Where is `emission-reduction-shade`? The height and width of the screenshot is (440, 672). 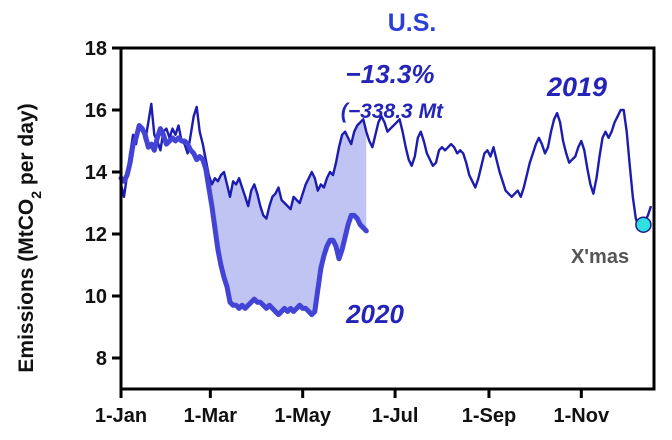
emission-reduction-shade is located at coordinates (284, 217).